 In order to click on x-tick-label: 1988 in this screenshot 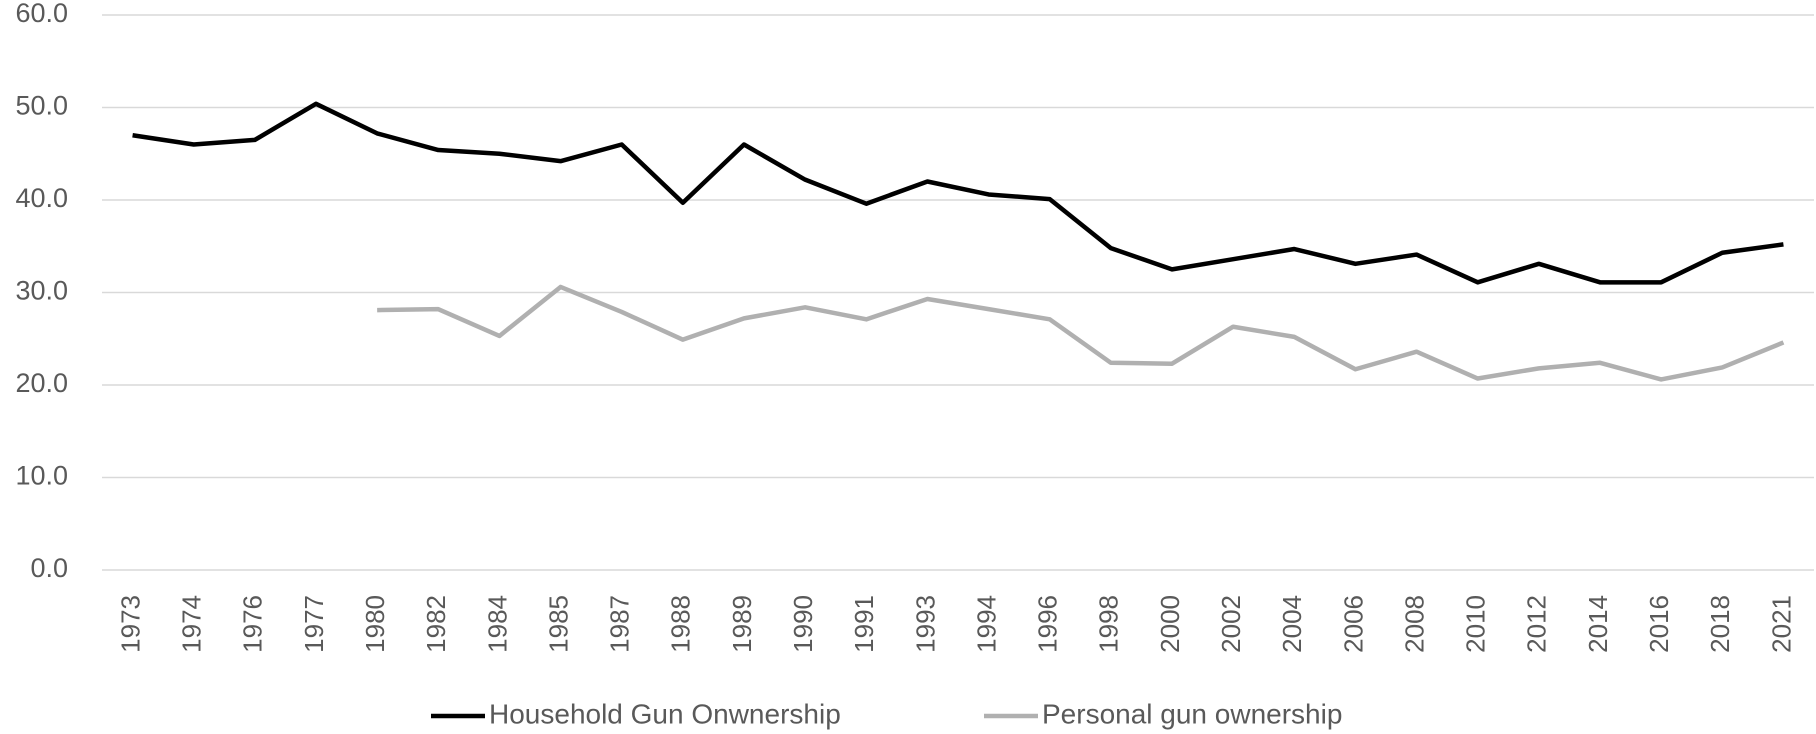, I will do `click(681, 624)`.